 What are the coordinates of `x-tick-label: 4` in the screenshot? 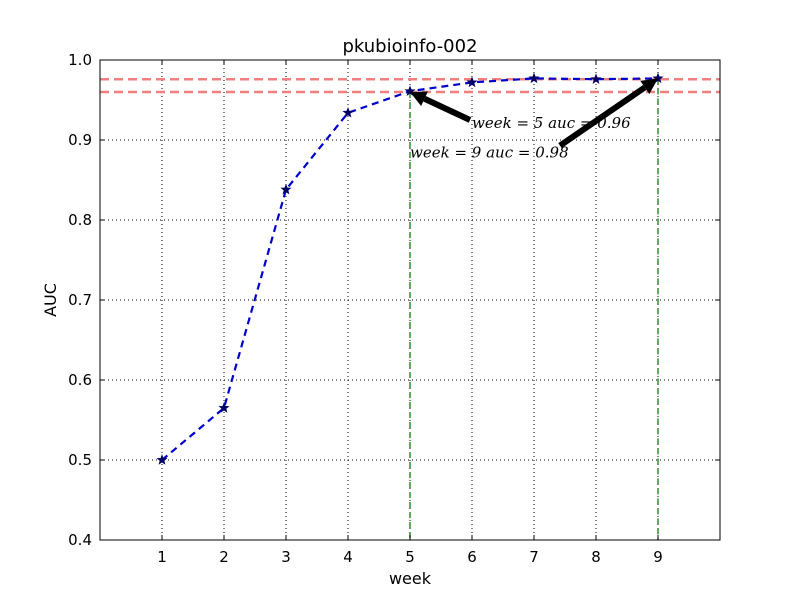 It's located at (348, 557).